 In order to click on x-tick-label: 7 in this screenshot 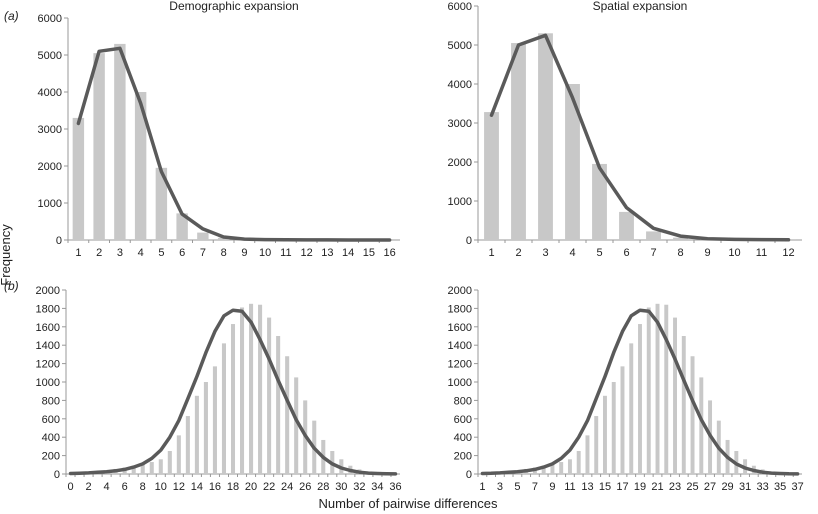, I will do `click(203, 253)`.